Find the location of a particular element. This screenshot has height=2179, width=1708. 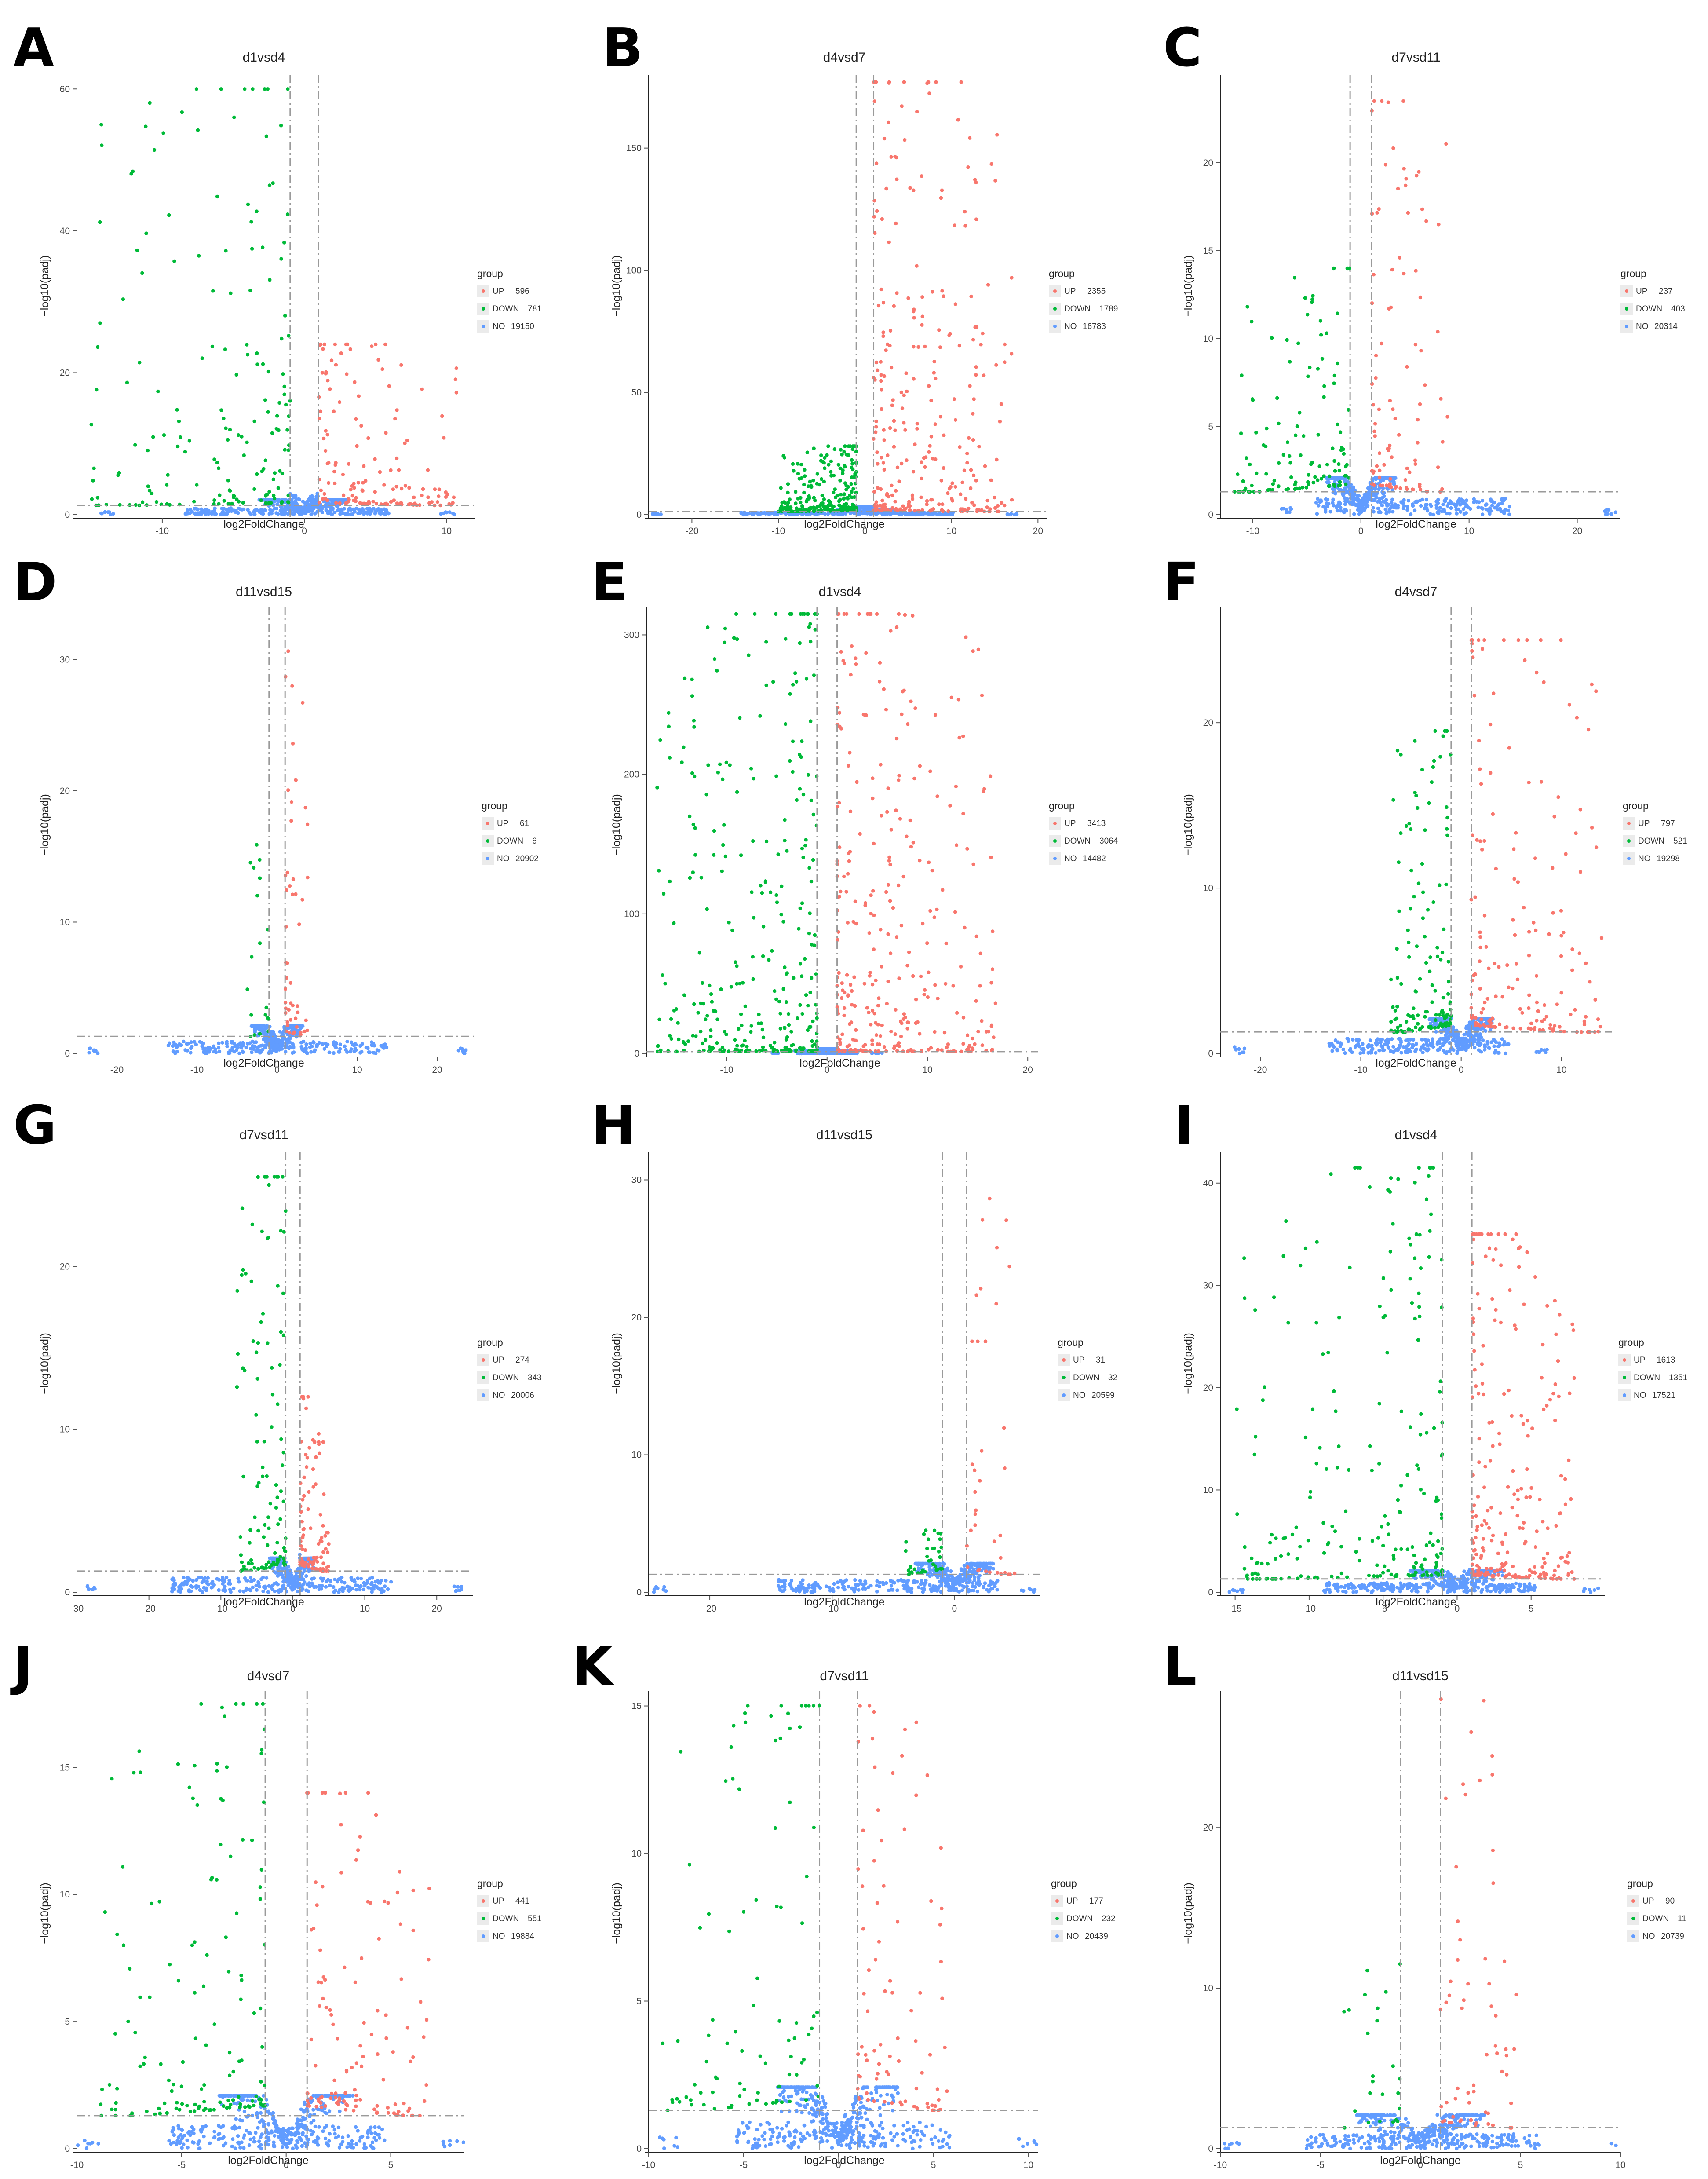

y-tick-label: 0 is located at coordinates (67, 515).